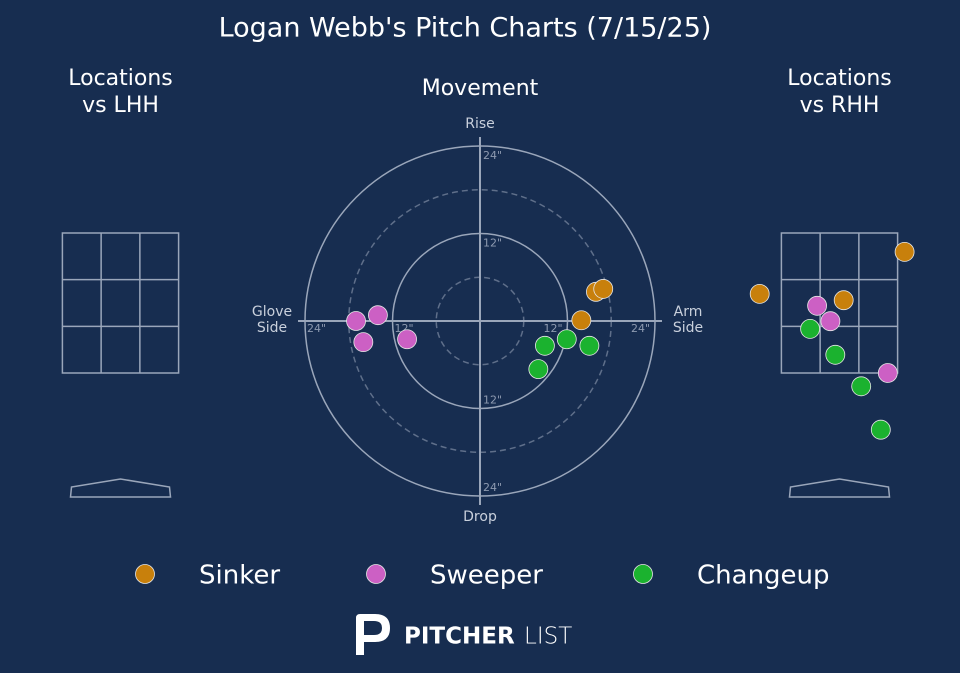  I want to click on panel-title: Locations vs RHH, so click(839, 92).